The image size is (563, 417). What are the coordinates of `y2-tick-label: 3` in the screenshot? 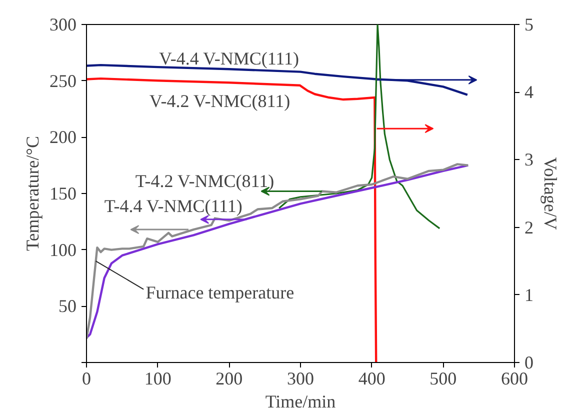 It's located at (529, 160).